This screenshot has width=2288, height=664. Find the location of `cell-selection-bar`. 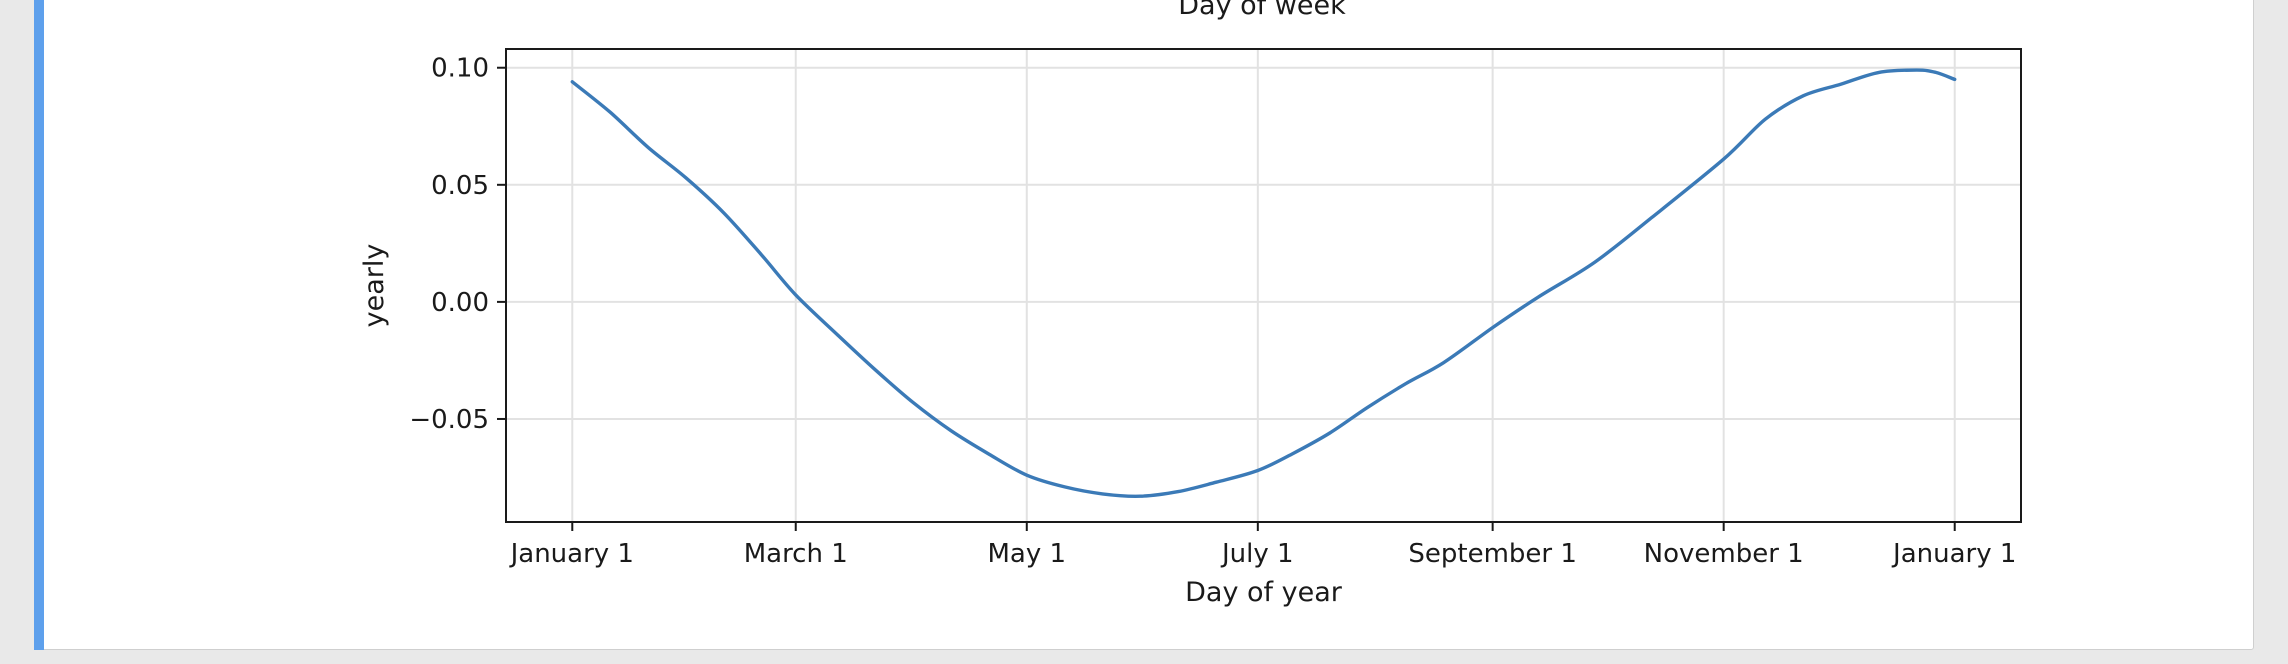

cell-selection-bar is located at coordinates (39, 325).